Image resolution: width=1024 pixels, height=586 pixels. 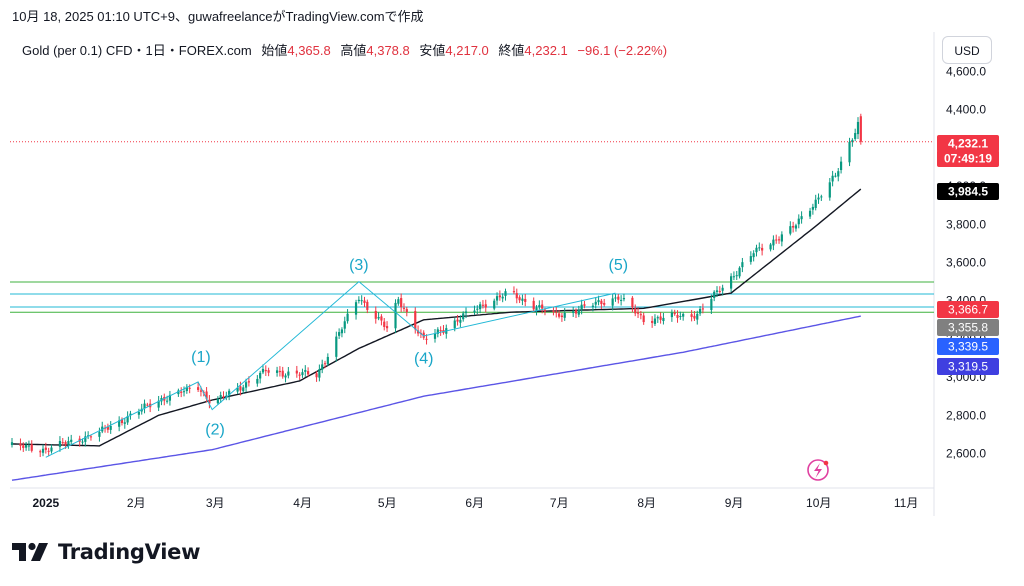 What do you see at coordinates (966, 224) in the screenshot?
I see `price-axis-label: 3,800.0` at bounding box center [966, 224].